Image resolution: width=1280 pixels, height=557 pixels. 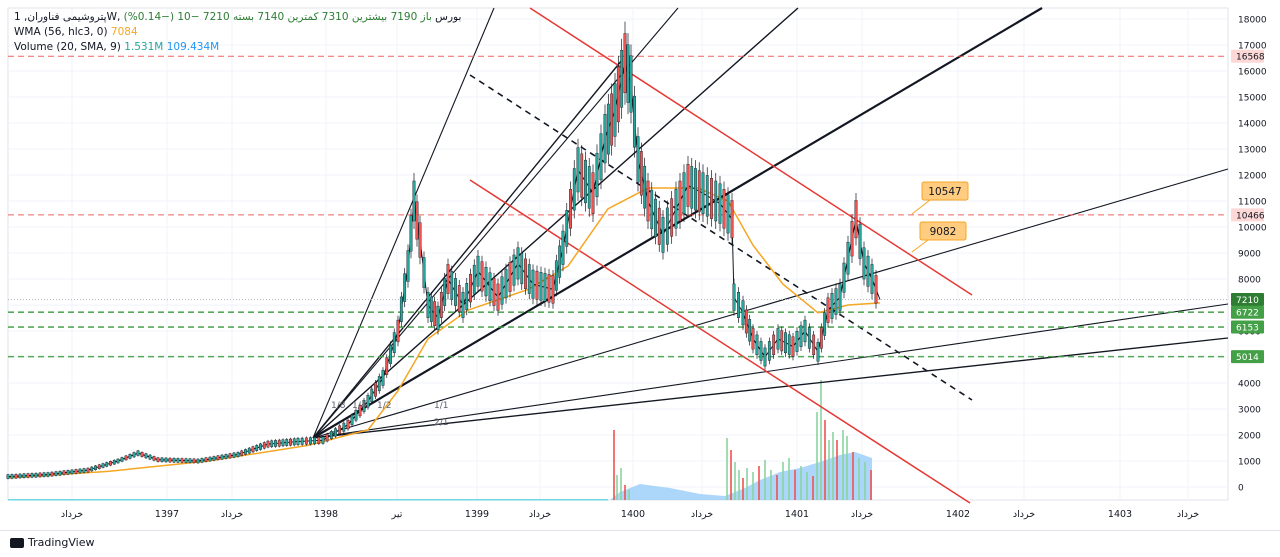 What do you see at coordinates (359, 406) in the screenshot?
I see `fan-ratio-label: 1/4` at bounding box center [359, 406].